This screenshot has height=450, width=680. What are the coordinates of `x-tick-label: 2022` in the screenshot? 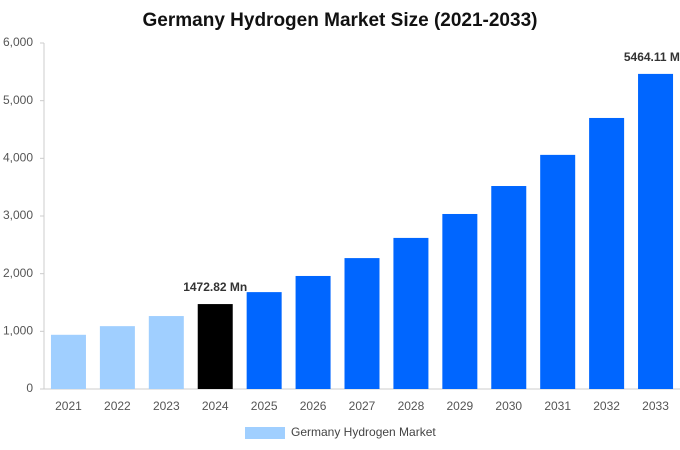 It's located at (117, 406).